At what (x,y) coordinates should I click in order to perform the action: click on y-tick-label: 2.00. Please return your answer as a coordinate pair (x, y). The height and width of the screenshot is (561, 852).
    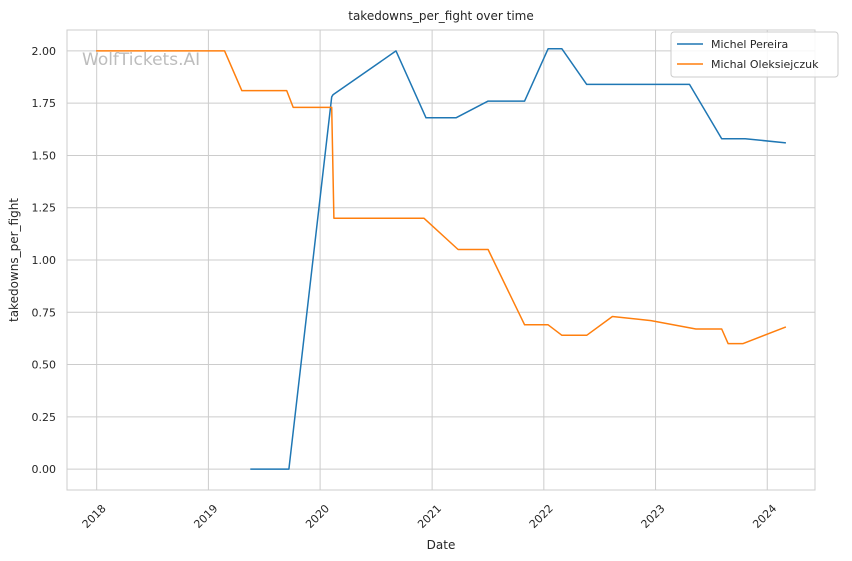
    Looking at the image, I should click on (44, 51).